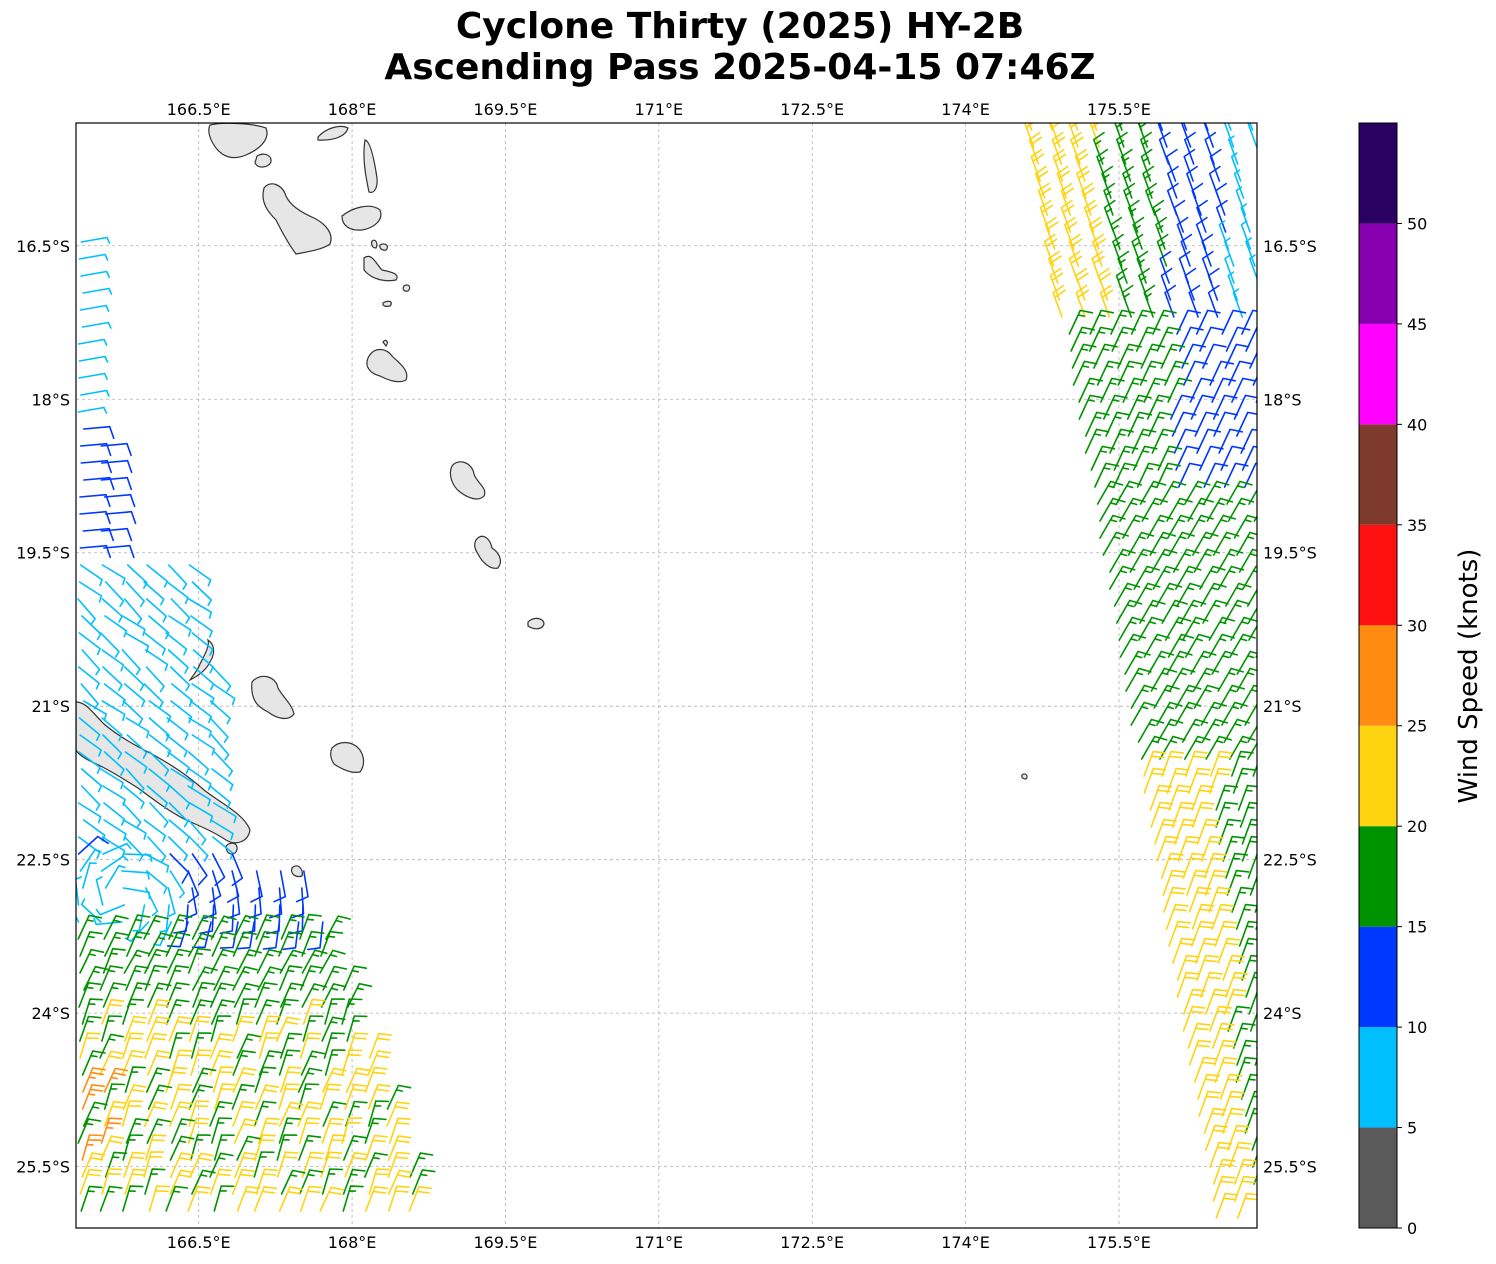 The image size is (1496, 1264). Describe the element at coordinates (1417, 927) in the screenshot. I see `colorbar-tick-label: 15` at that location.